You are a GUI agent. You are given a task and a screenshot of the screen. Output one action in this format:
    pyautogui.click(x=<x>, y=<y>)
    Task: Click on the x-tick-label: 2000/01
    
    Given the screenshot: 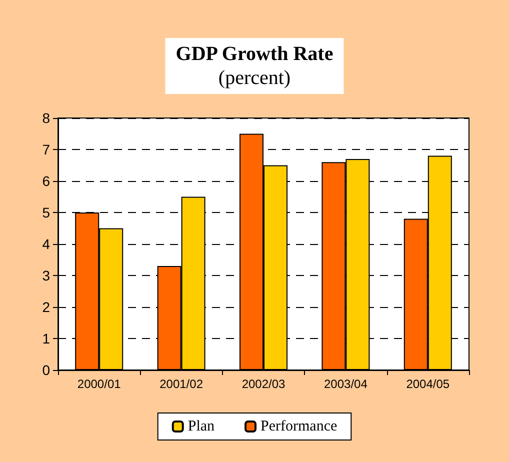 What is the action you would take?
    pyautogui.click(x=99, y=384)
    